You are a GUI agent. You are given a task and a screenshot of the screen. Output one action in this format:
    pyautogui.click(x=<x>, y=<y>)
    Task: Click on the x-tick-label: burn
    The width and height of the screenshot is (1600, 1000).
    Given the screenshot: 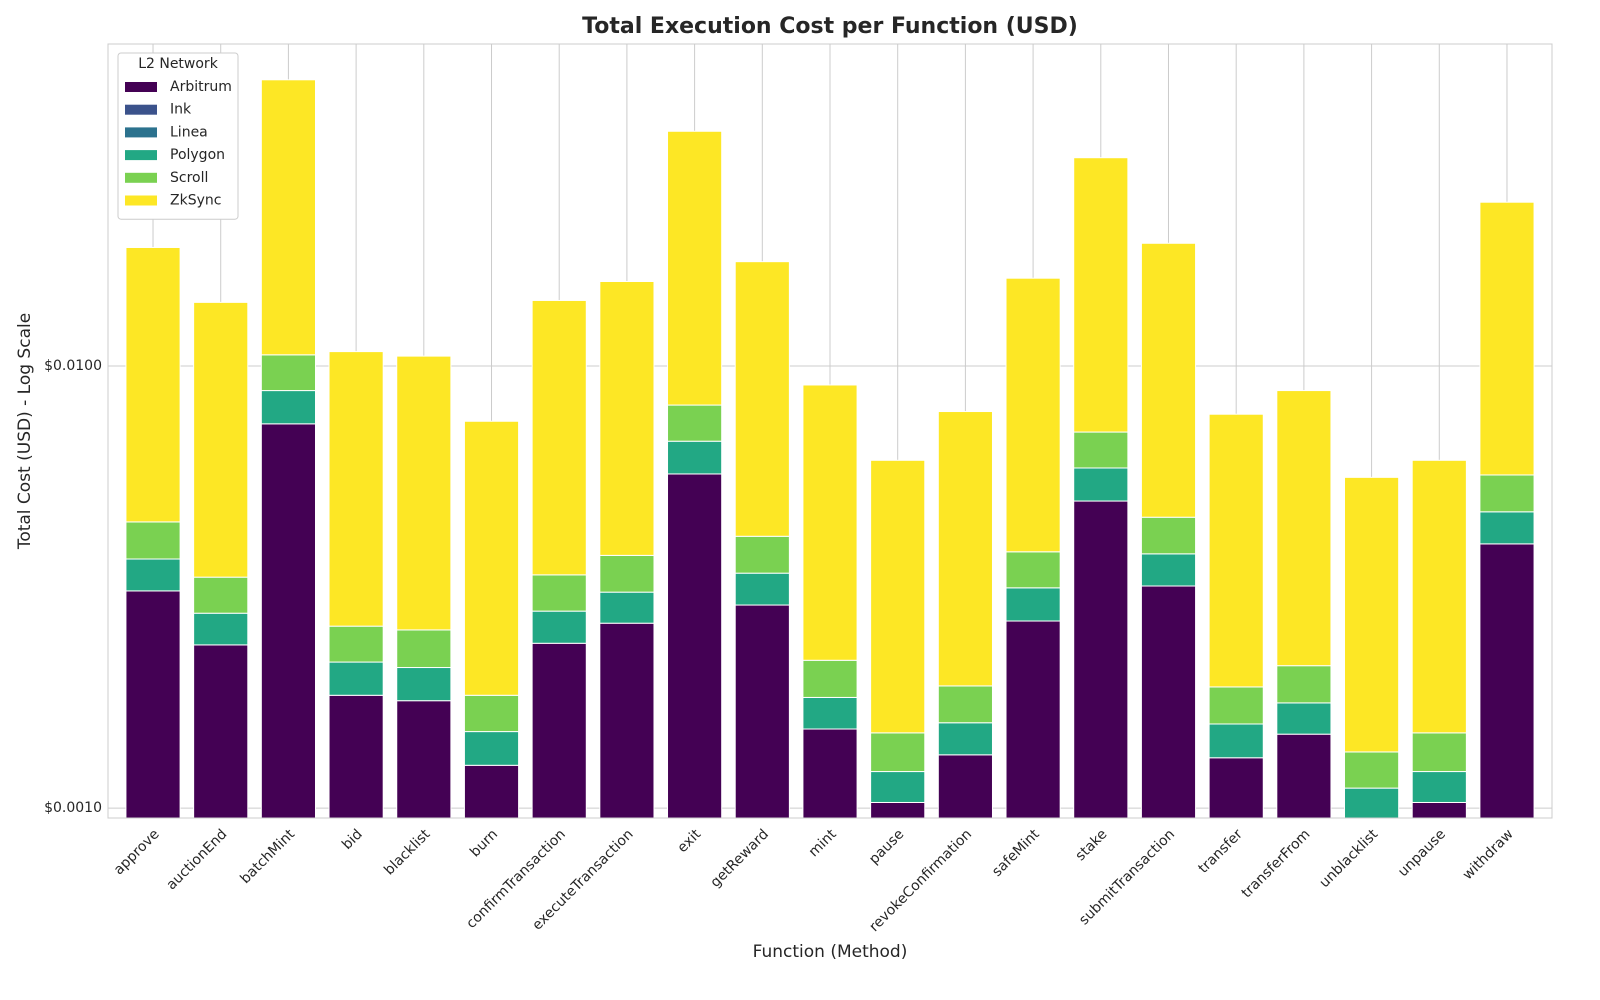 What is the action you would take?
    pyautogui.click(x=484, y=843)
    